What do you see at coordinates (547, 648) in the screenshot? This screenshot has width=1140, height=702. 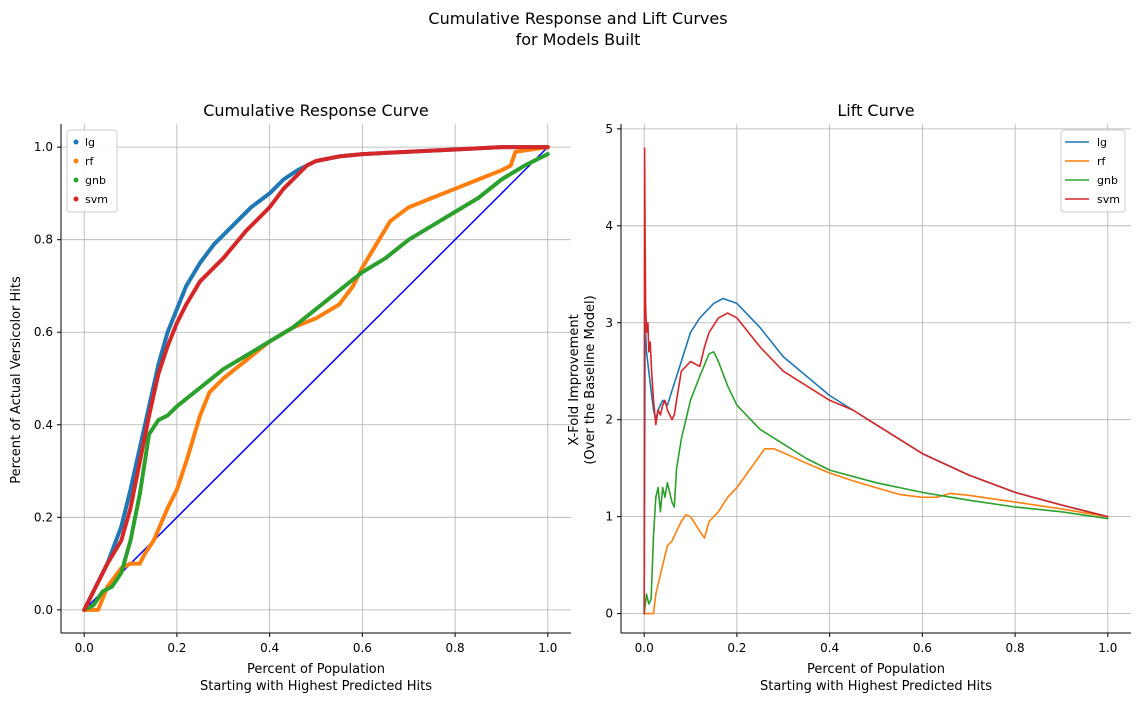 I see `cumulative-x-tick-label-5: 1.0` at bounding box center [547, 648].